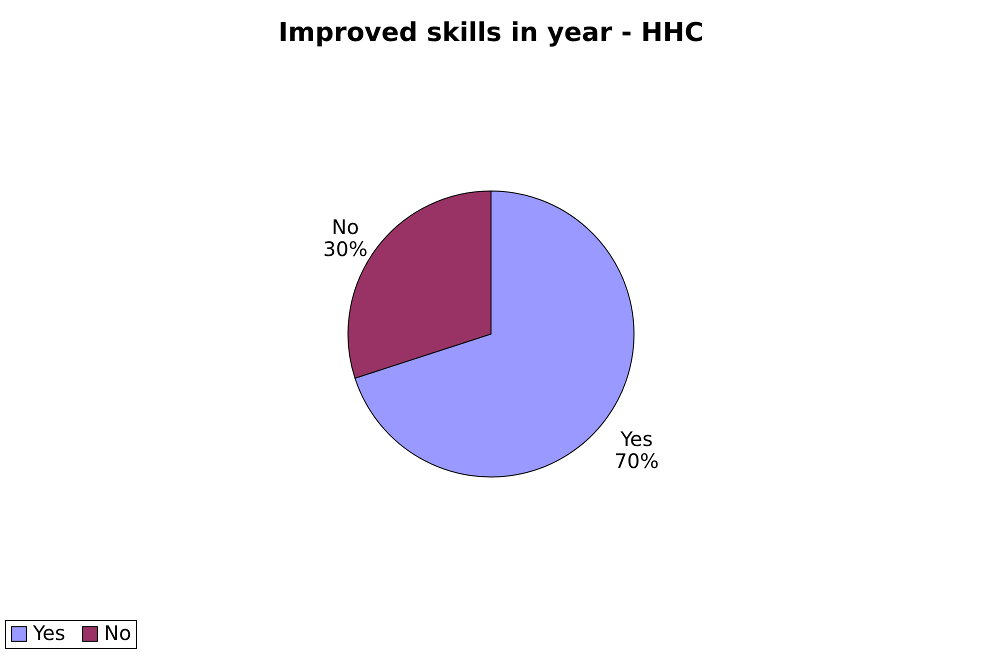 The height and width of the screenshot is (657, 982). What do you see at coordinates (345, 227) in the screenshot?
I see `slice-label: No` at bounding box center [345, 227].